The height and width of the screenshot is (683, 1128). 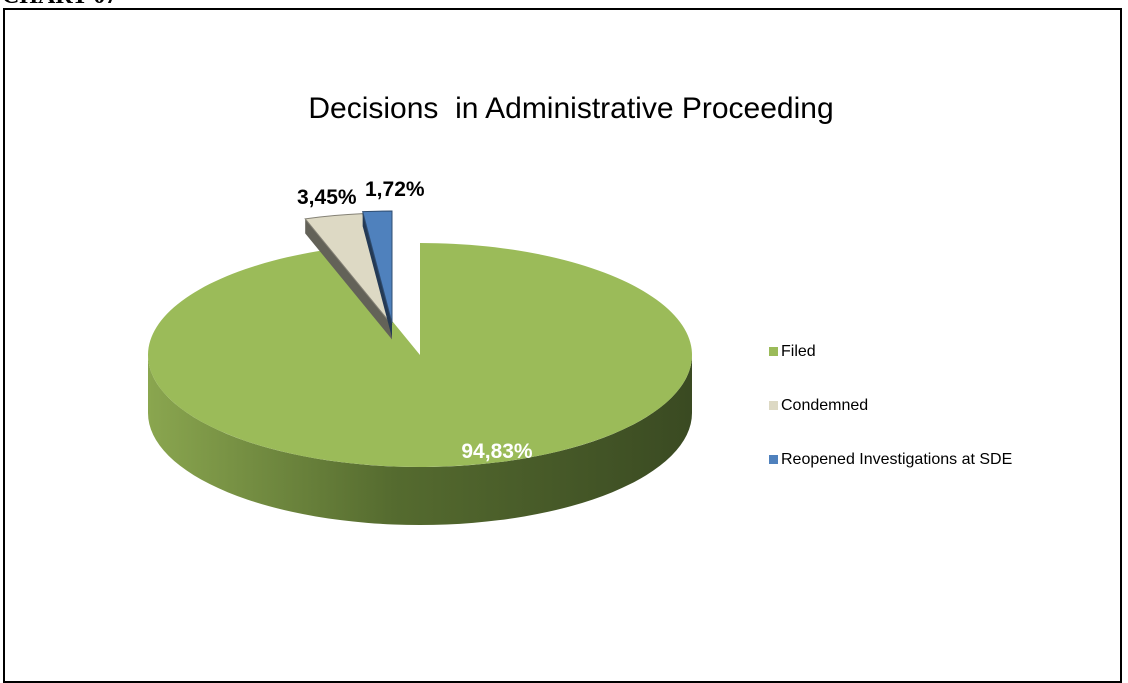 I want to click on legend-label-filed: Filed, so click(x=798, y=351).